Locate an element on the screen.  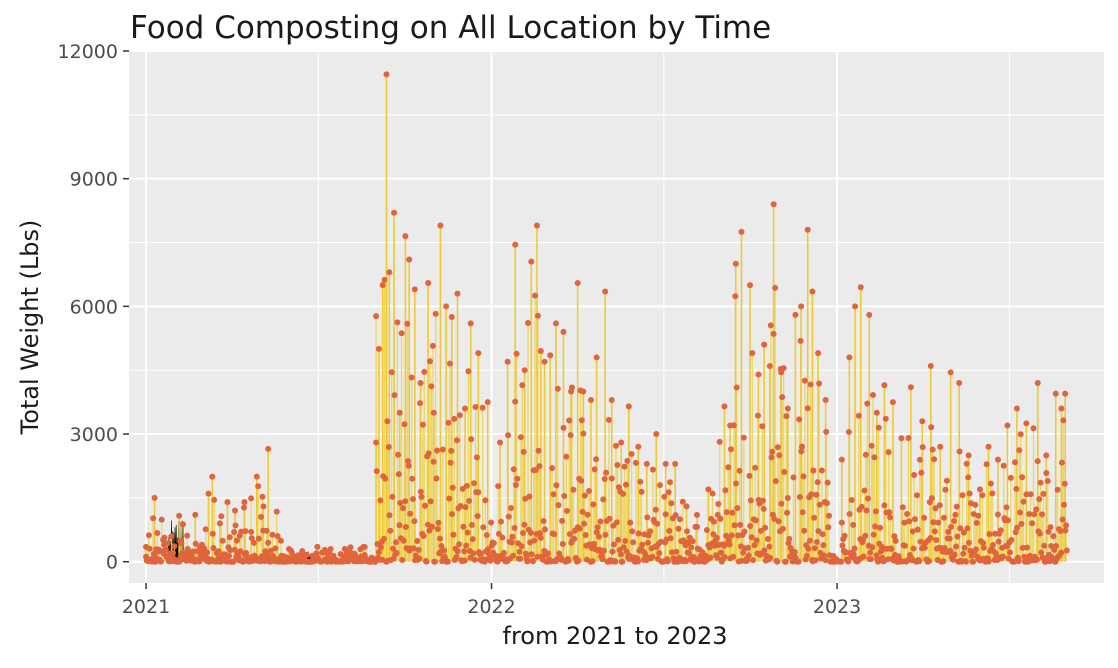
y-tick-label: 0 is located at coordinates (112, 563).